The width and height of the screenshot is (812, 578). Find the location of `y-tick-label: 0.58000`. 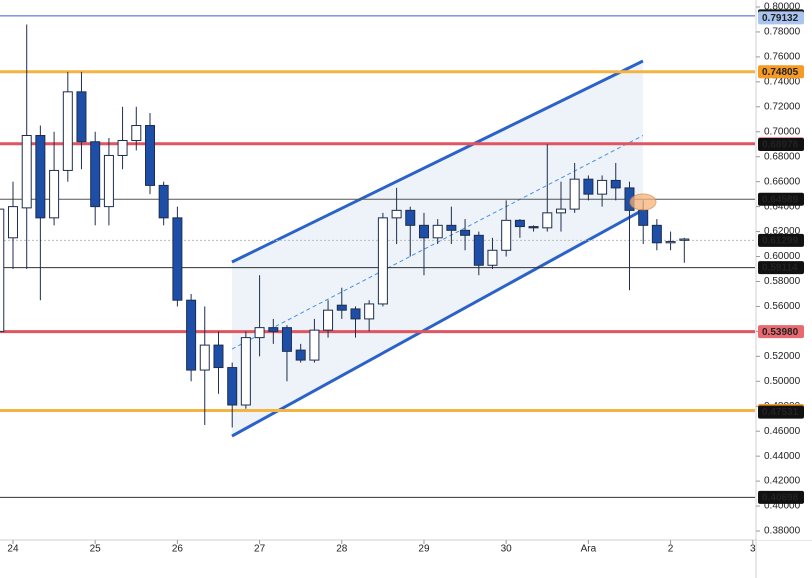

y-tick-label: 0.58000 is located at coordinates (782, 281).